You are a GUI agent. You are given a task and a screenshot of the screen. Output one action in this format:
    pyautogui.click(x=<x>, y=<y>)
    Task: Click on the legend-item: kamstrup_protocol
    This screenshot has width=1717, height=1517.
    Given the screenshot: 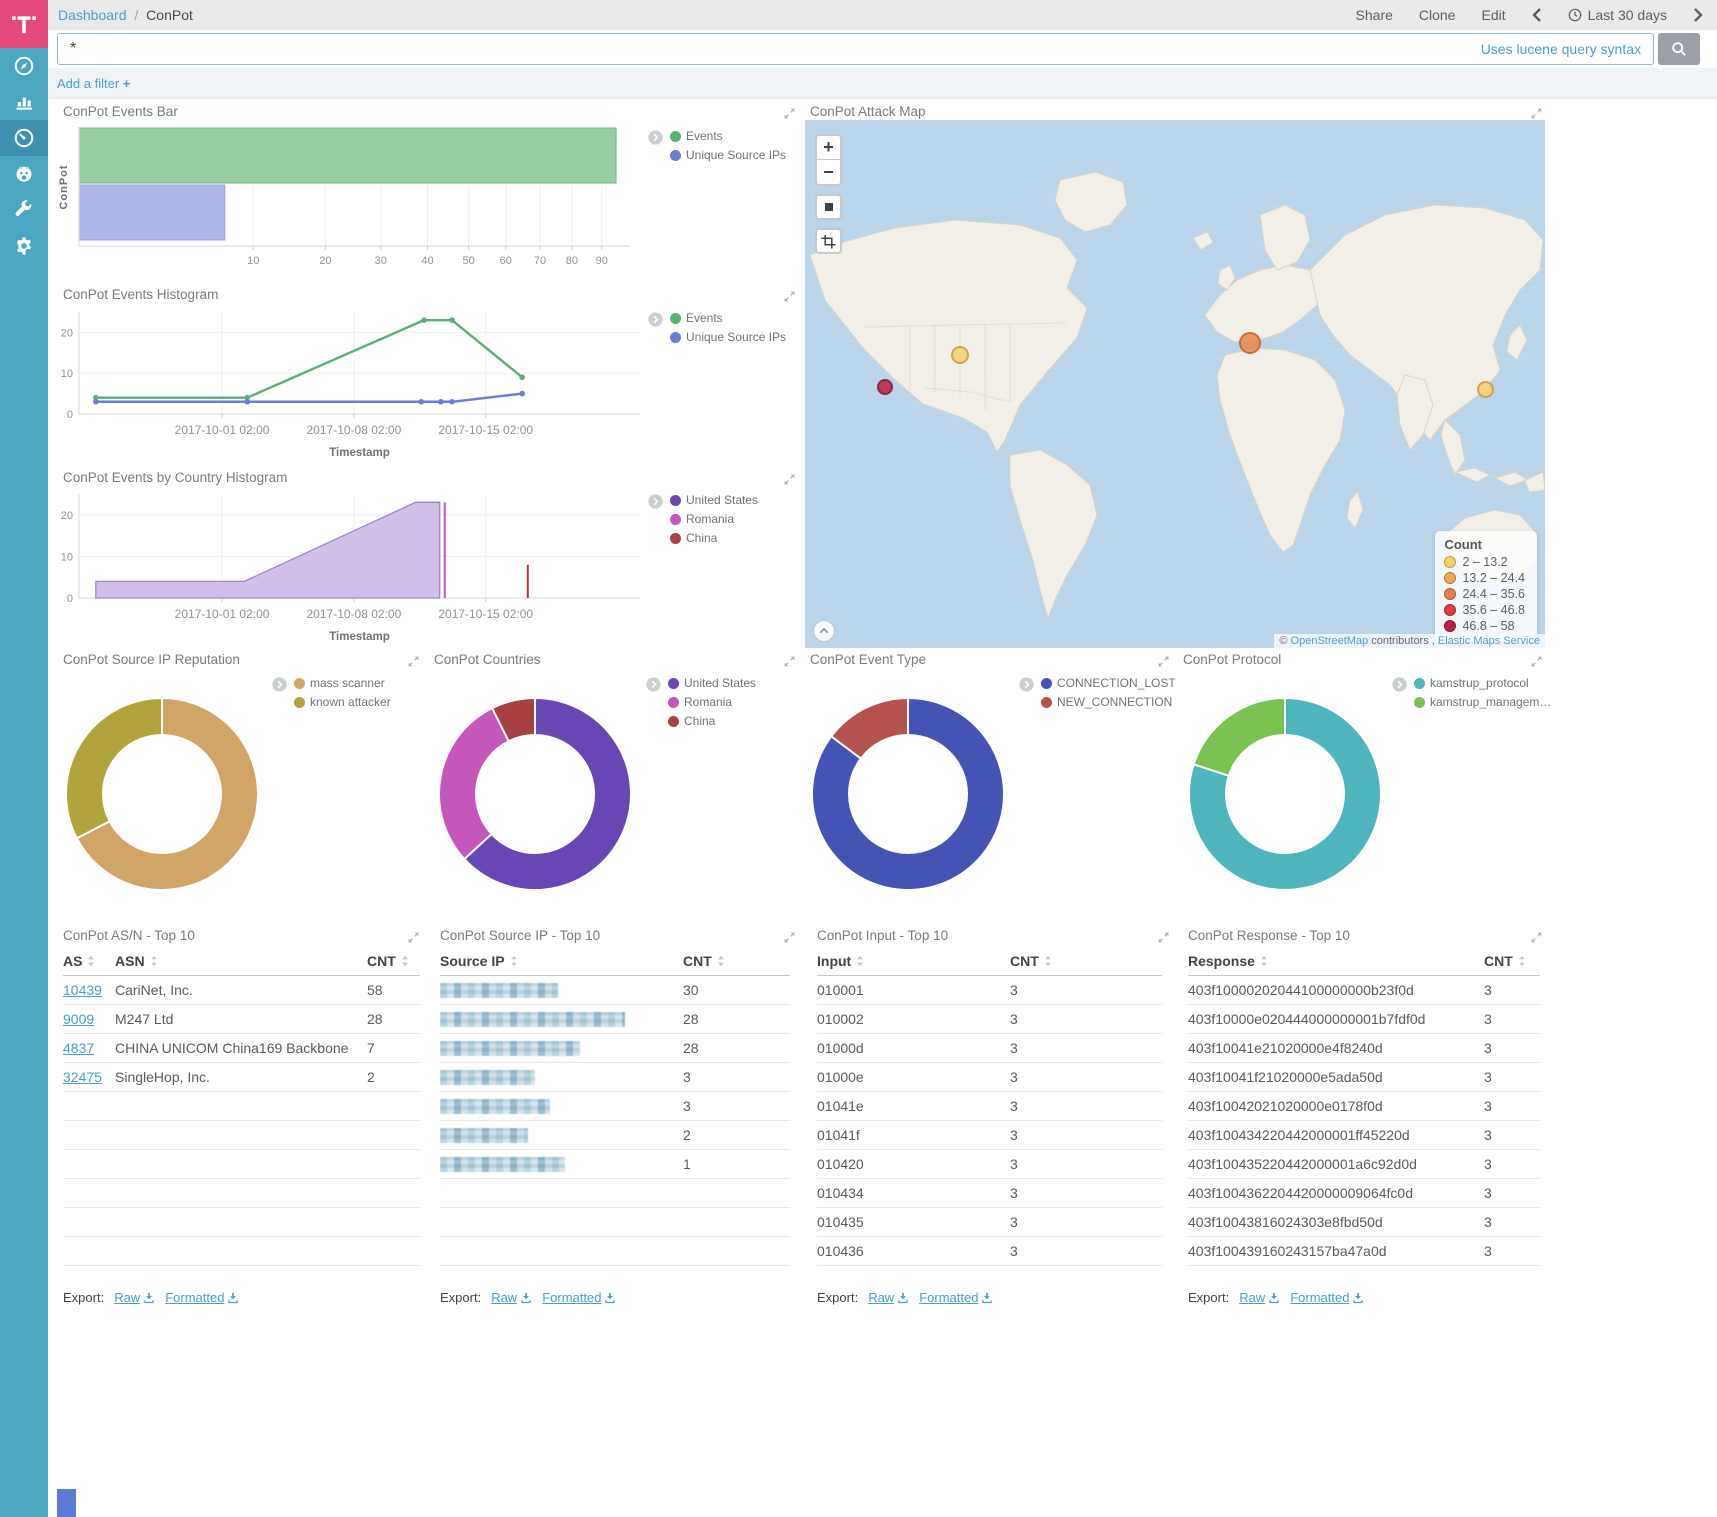 What is the action you would take?
    pyautogui.click(x=1482, y=683)
    